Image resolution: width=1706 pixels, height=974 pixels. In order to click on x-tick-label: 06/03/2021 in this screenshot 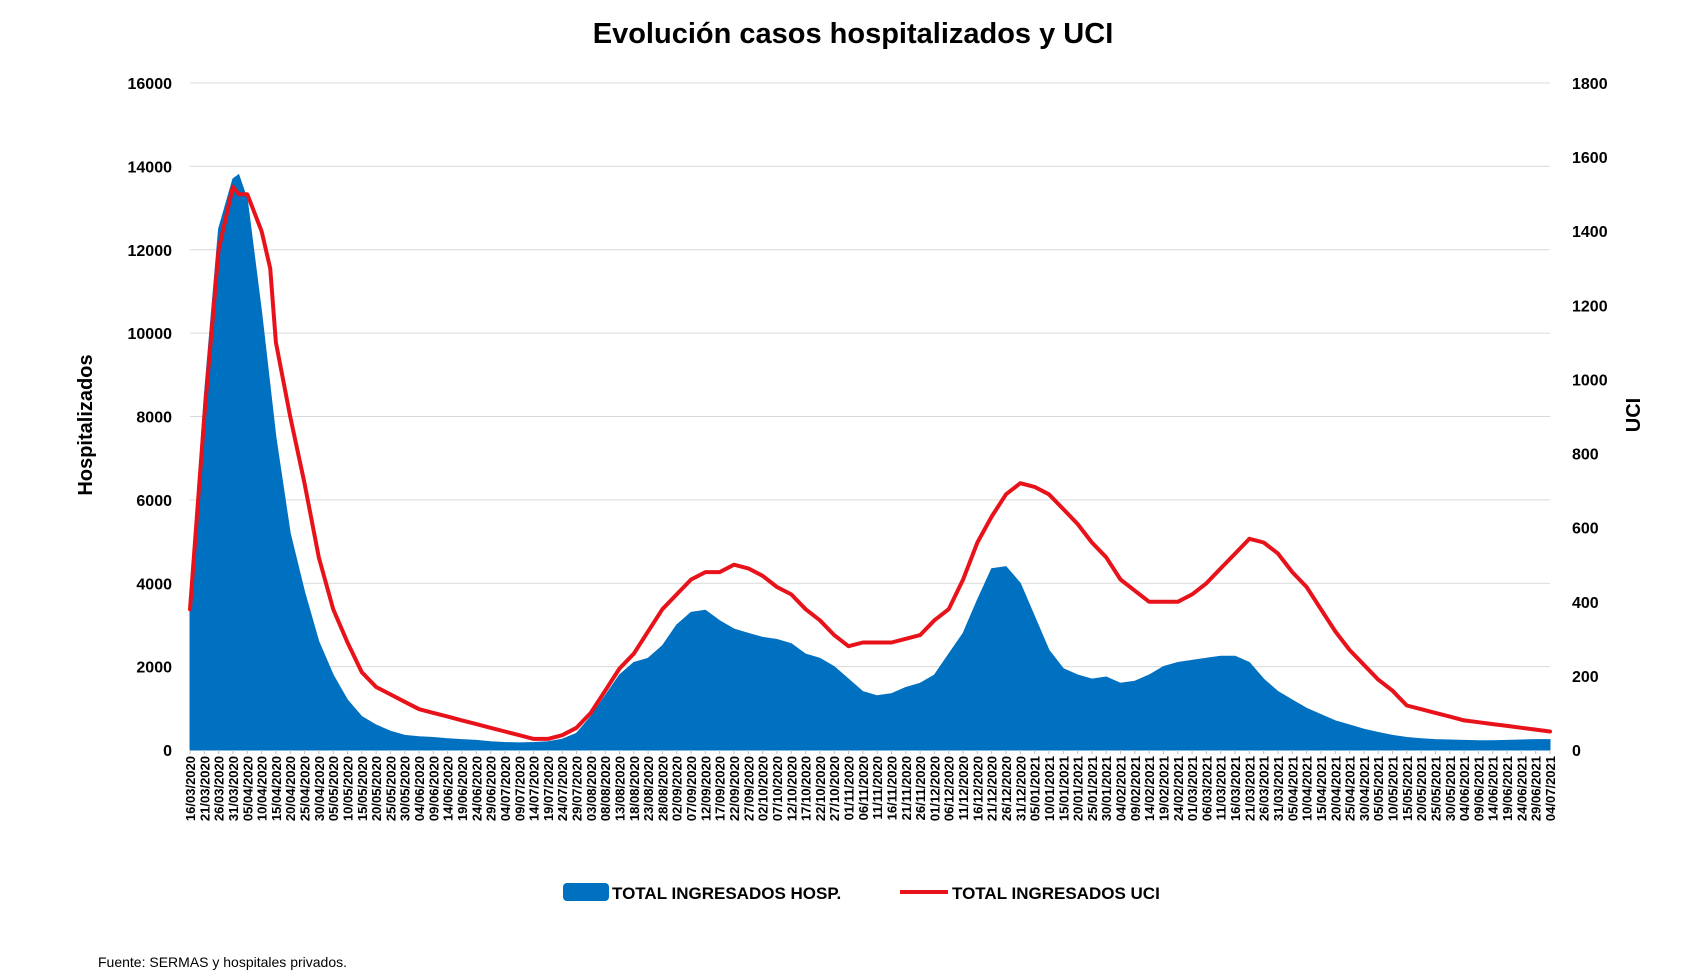, I will do `click(1206, 788)`.